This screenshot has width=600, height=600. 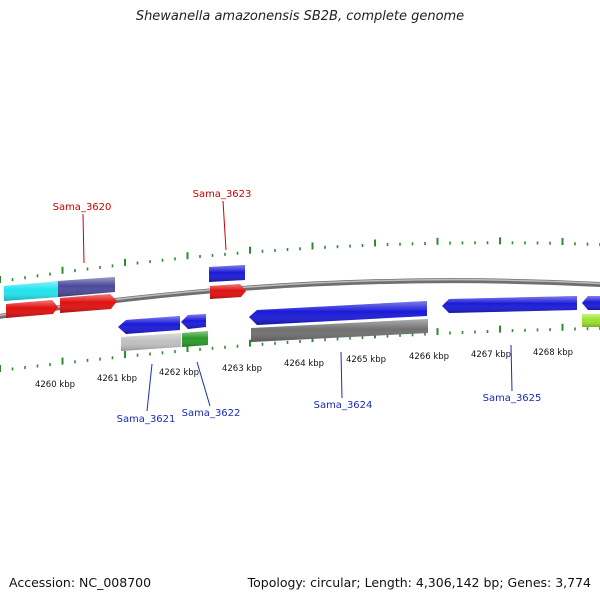 I want to click on ruler-label-4268: 4268 kbp, so click(x=553, y=353).